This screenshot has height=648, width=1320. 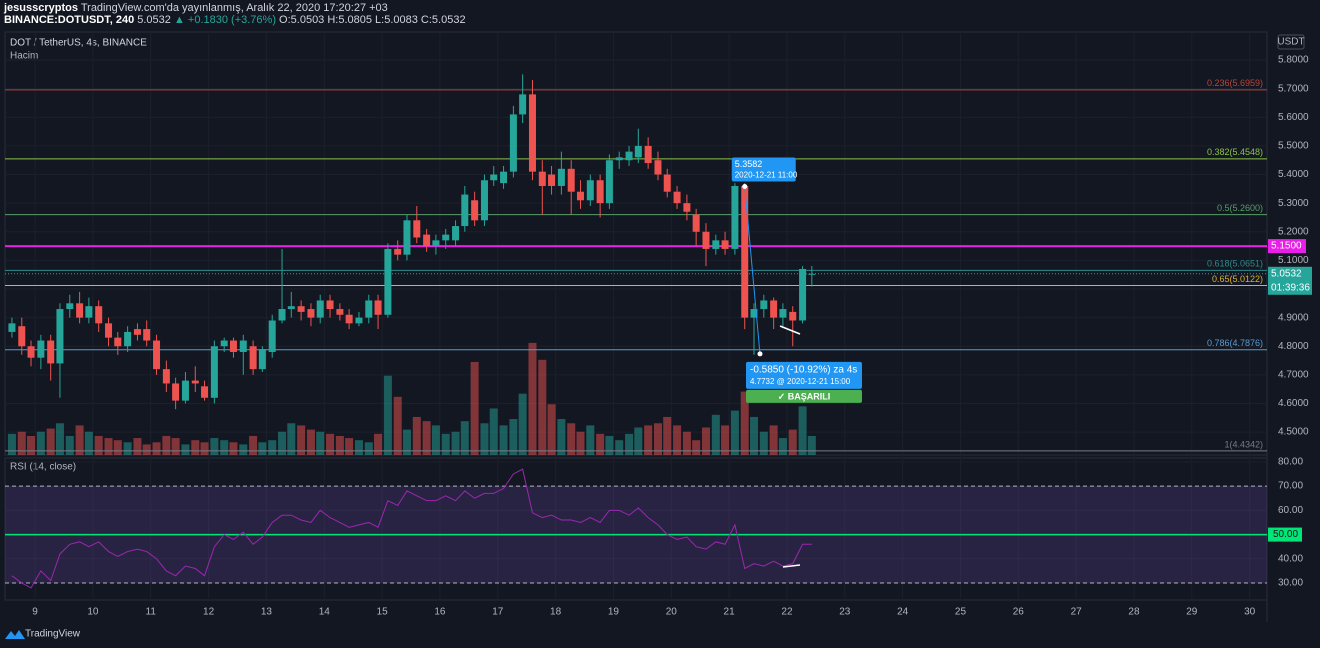 I want to click on measure-top-box, so click(x=763, y=169).